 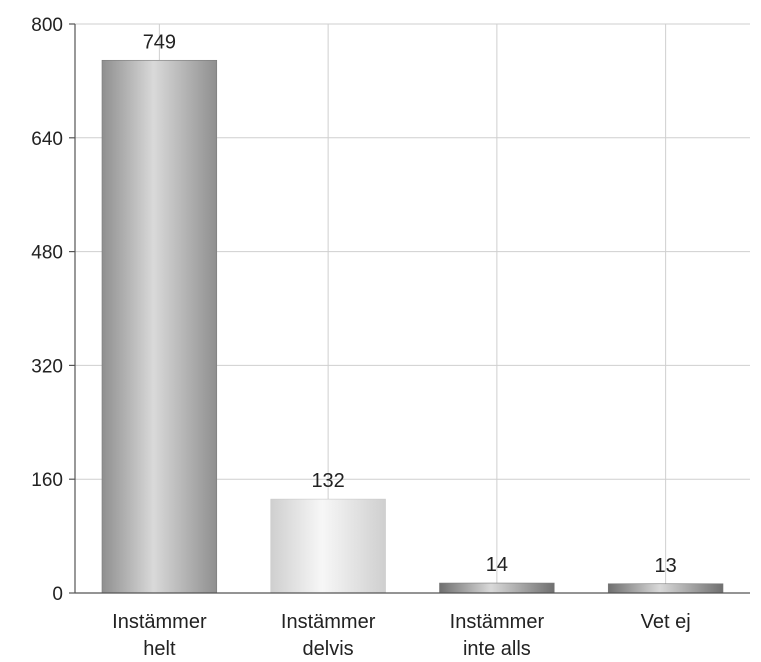 What do you see at coordinates (327, 481) in the screenshot?
I see `data-label: 132` at bounding box center [327, 481].